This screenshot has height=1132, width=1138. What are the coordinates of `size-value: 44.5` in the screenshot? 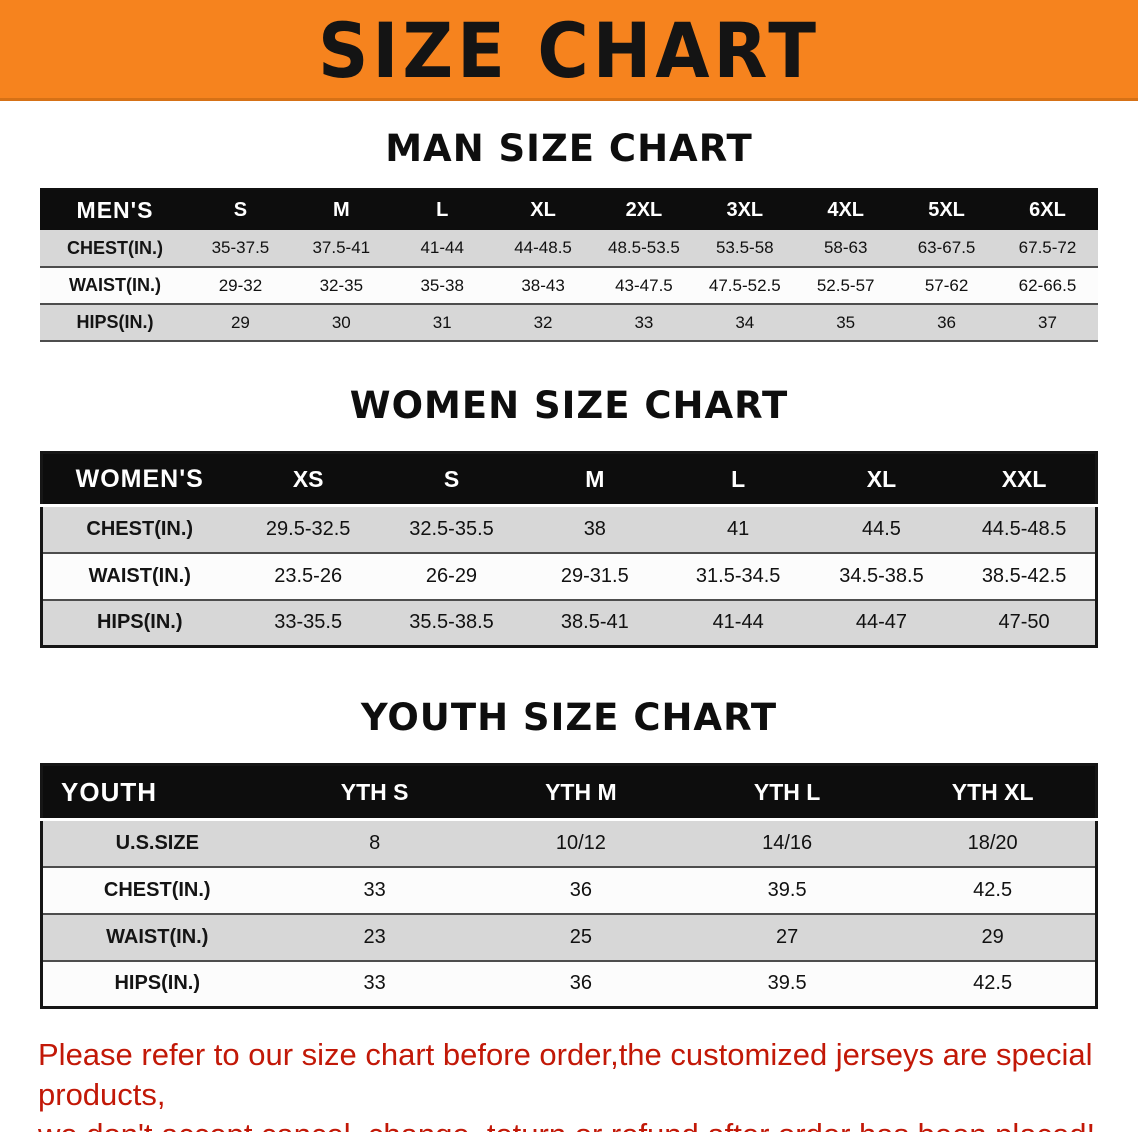 It's located at (881, 529).